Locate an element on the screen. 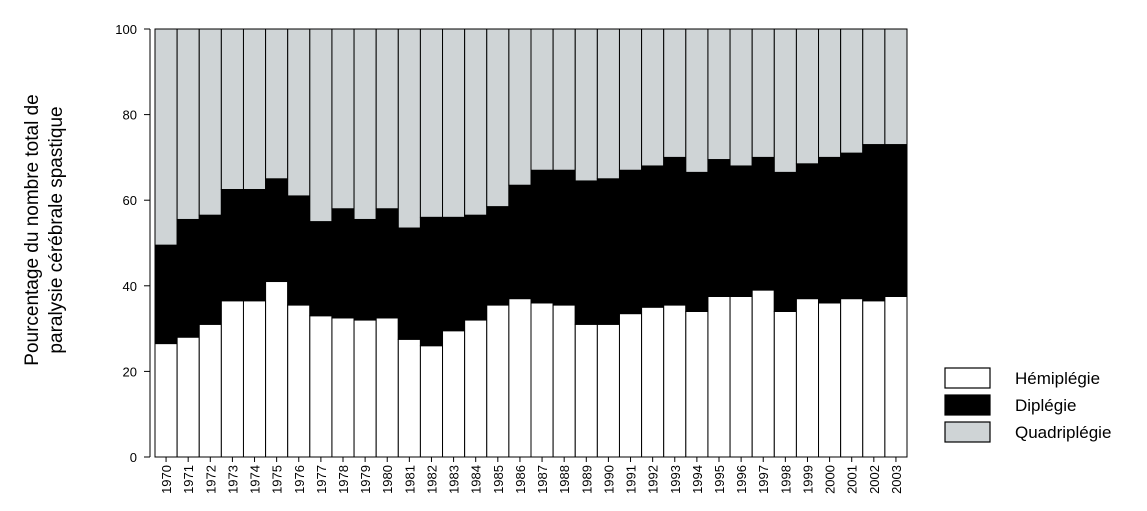 Image resolution: width=1147 pixels, height=511 pixels. legend-label: Diplégie is located at coordinates (1045, 405).